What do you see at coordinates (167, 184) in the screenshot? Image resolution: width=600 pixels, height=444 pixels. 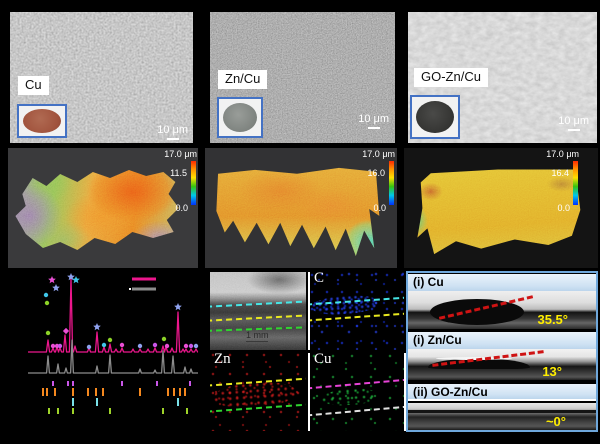 I see `colorbar-cu: 17.0 μm 11.5 0.0` at bounding box center [167, 184].